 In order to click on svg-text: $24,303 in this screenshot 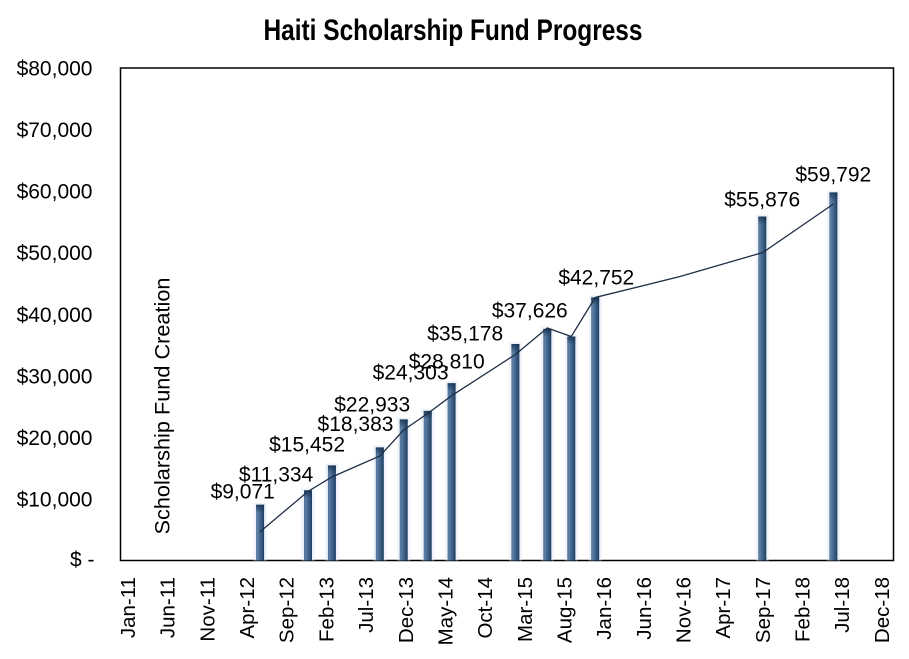, I will do `click(411, 372)`.